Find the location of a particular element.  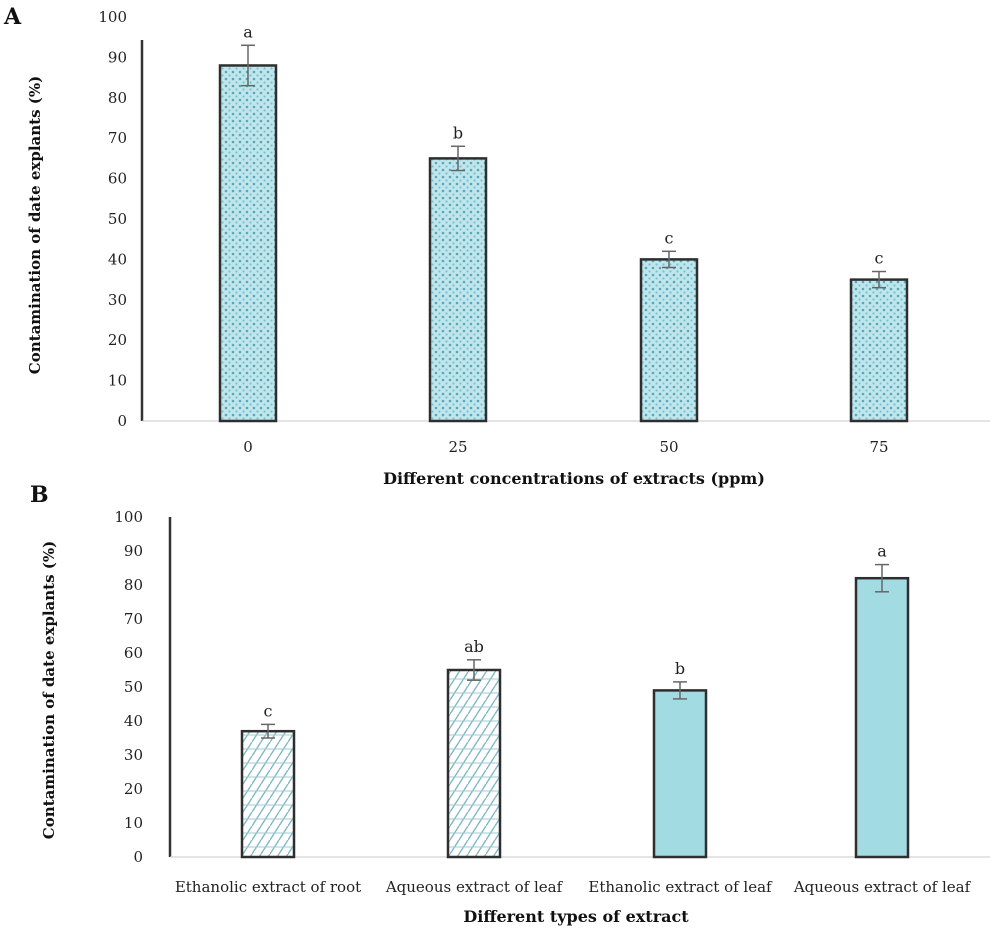

x-tick-label: Ethanolic extract of leaf is located at coordinates (680, 887).